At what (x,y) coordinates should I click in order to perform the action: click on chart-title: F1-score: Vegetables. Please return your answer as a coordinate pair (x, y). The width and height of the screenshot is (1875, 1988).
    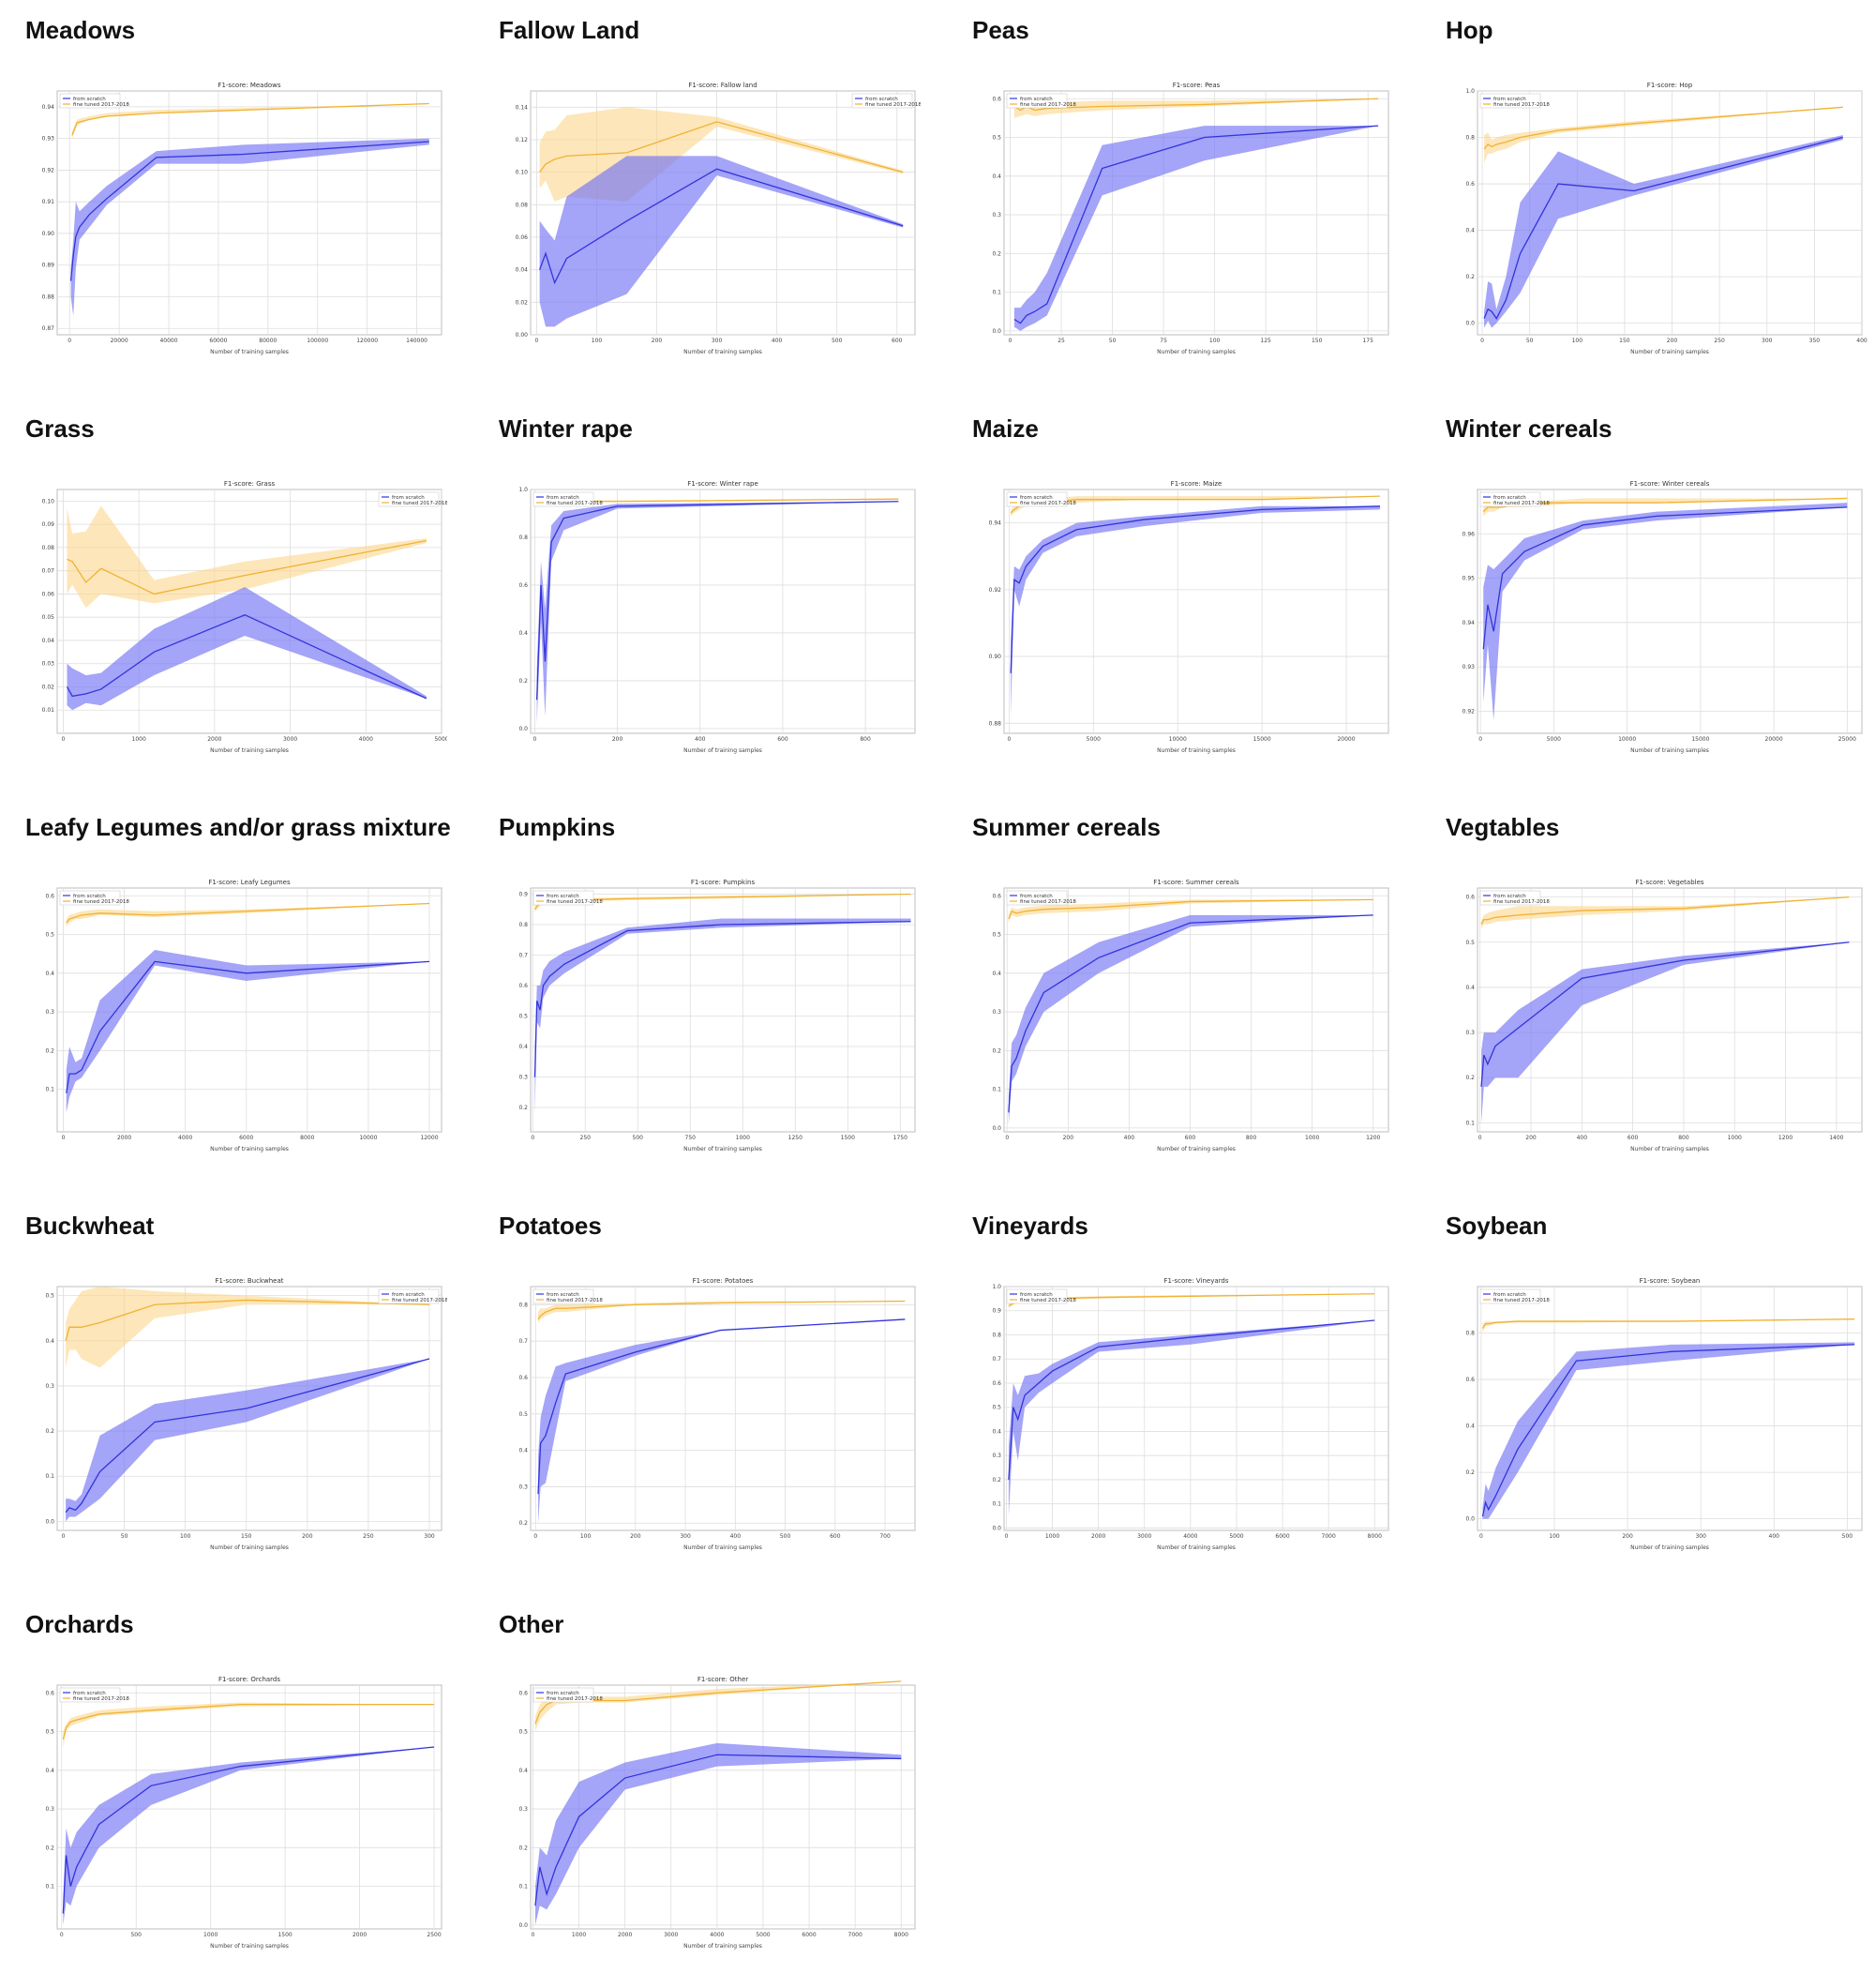
    Looking at the image, I should click on (1669, 883).